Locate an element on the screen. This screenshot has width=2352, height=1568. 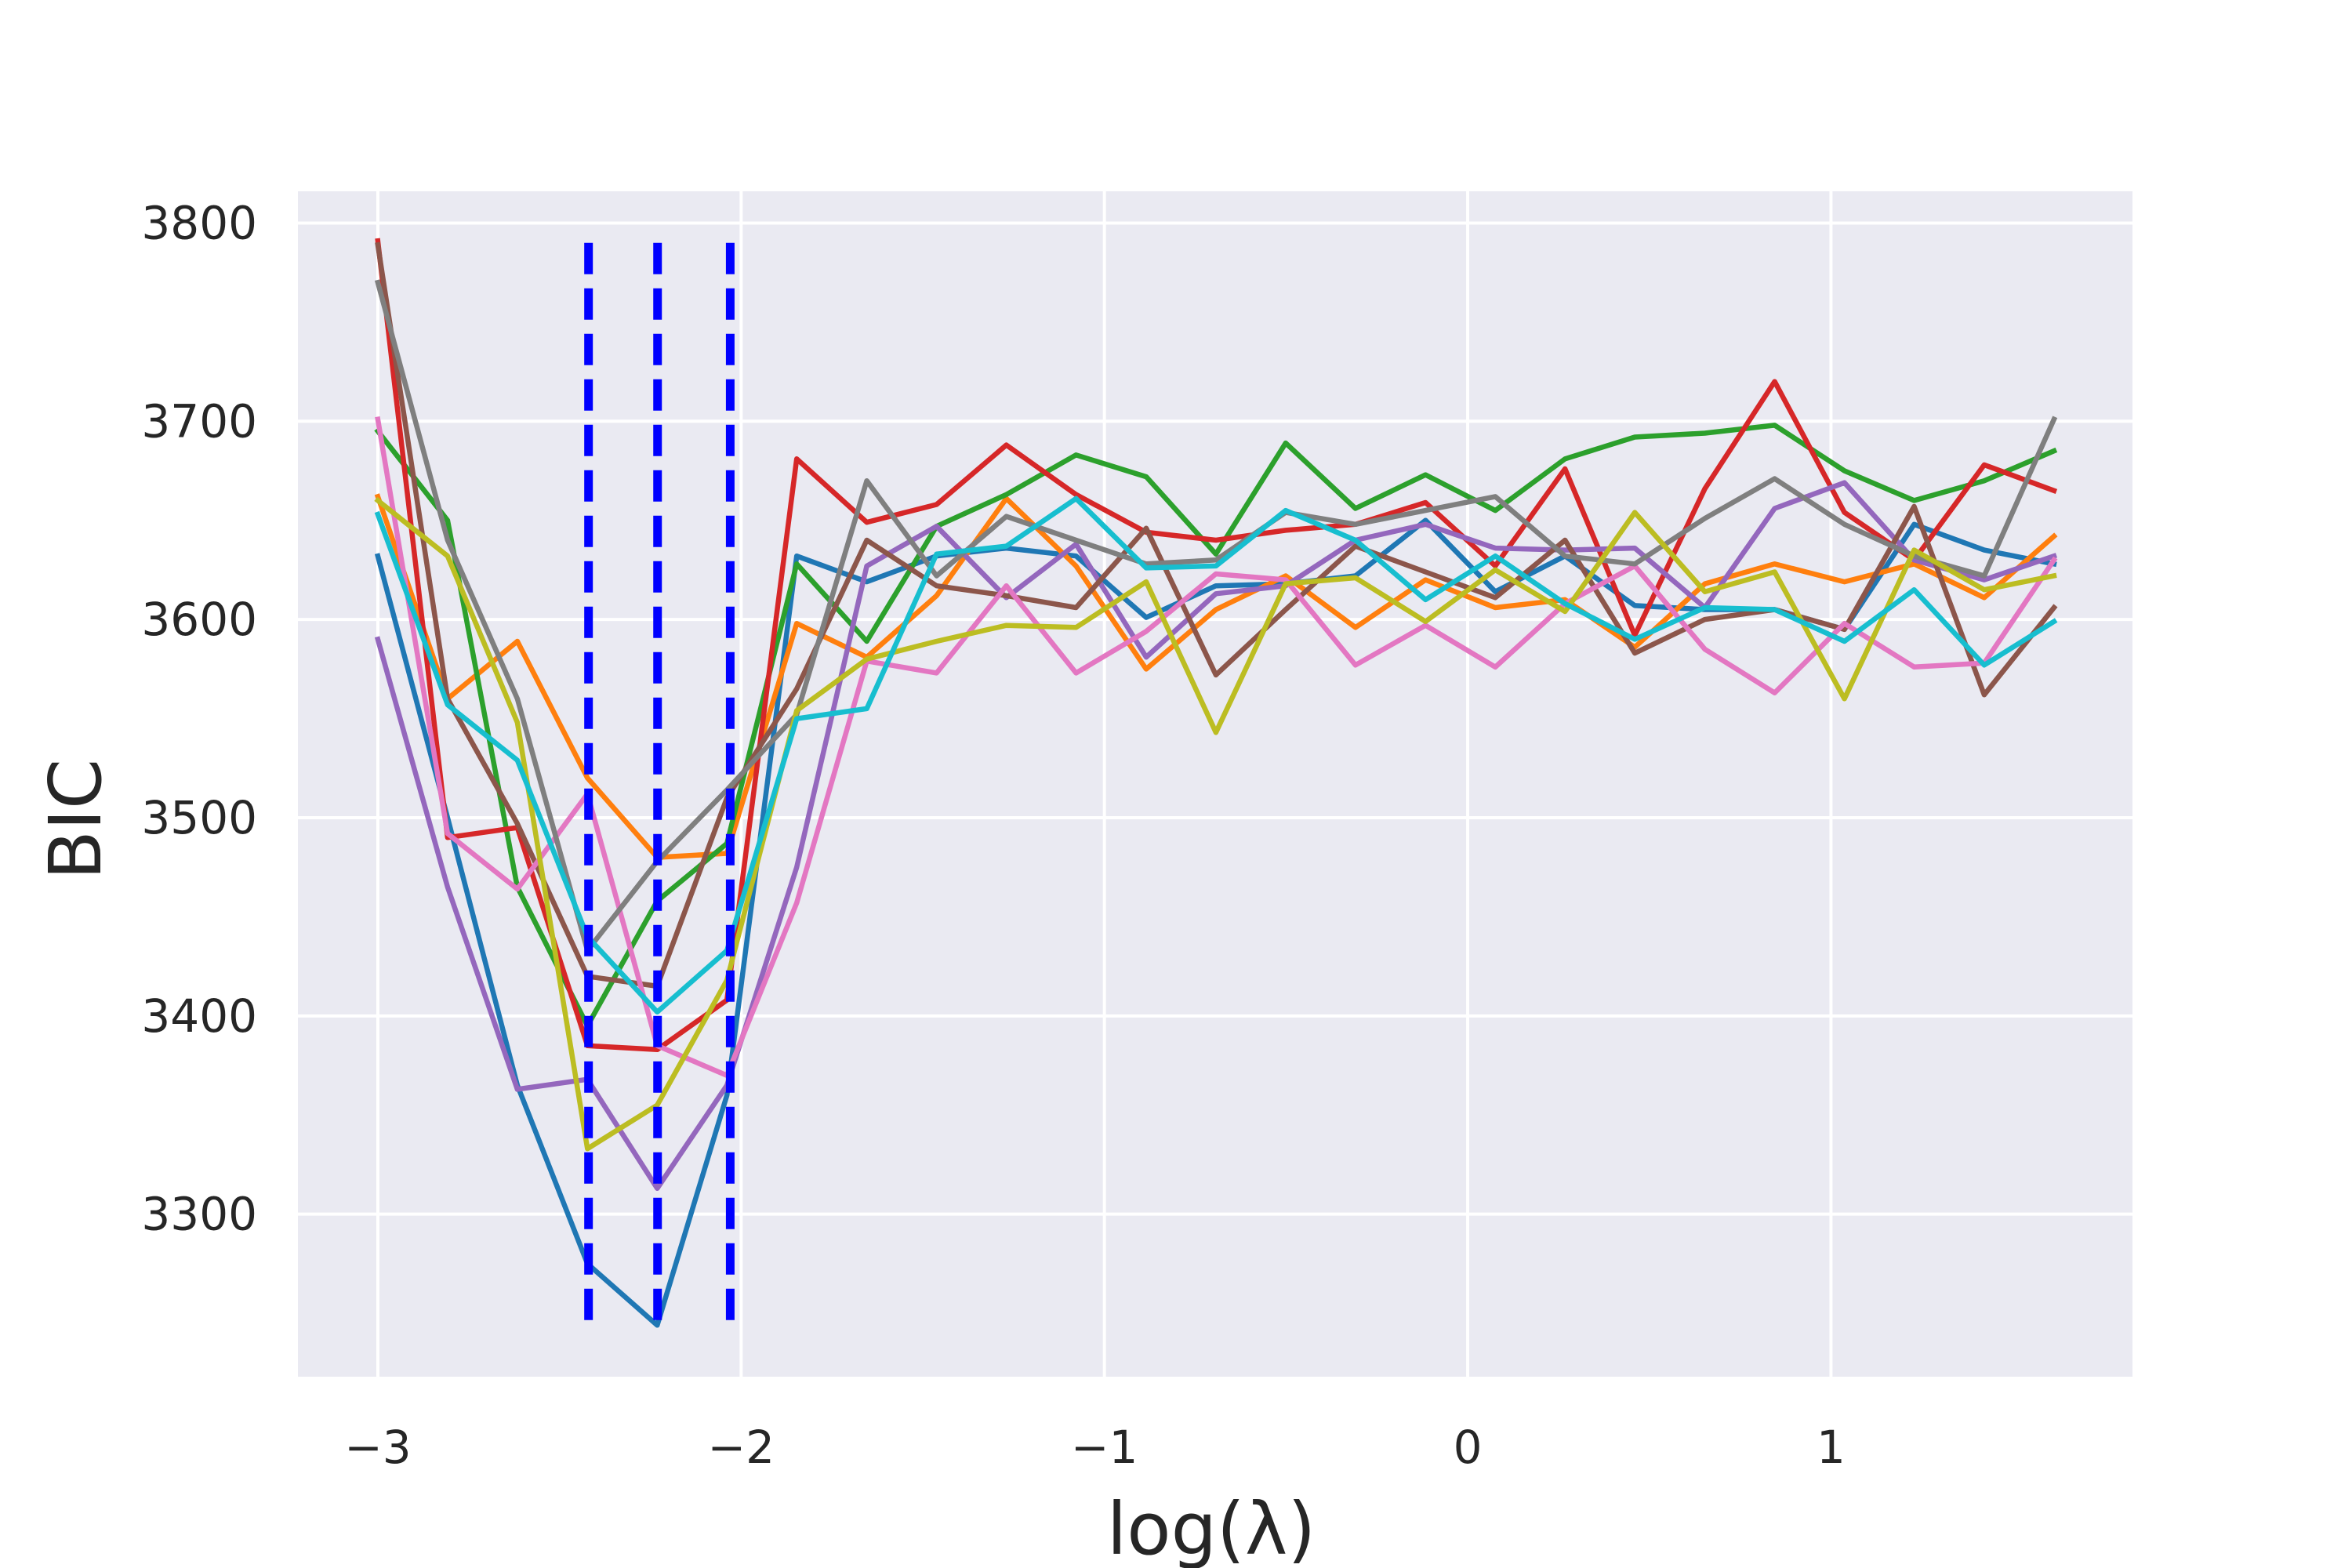
x-axis-label: log(λ) is located at coordinates (1211, 1527).